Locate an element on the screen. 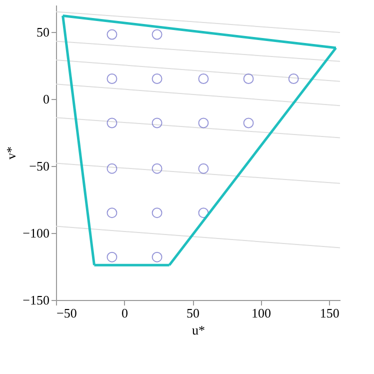 This screenshot has height=374, width=374. x-tick-label: 0 is located at coordinates (125, 313).